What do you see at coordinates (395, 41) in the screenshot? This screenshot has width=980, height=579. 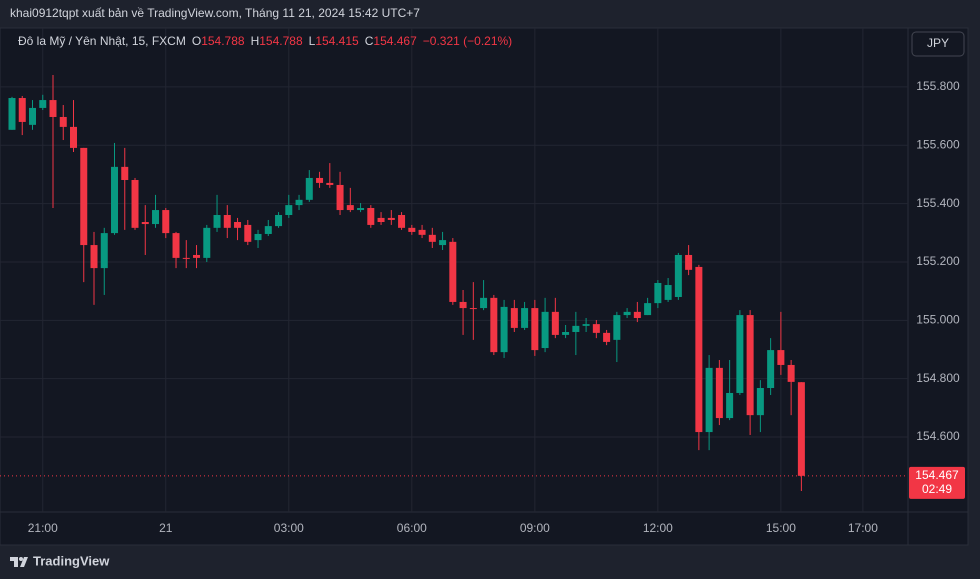 I see `close-value: 154.467` at bounding box center [395, 41].